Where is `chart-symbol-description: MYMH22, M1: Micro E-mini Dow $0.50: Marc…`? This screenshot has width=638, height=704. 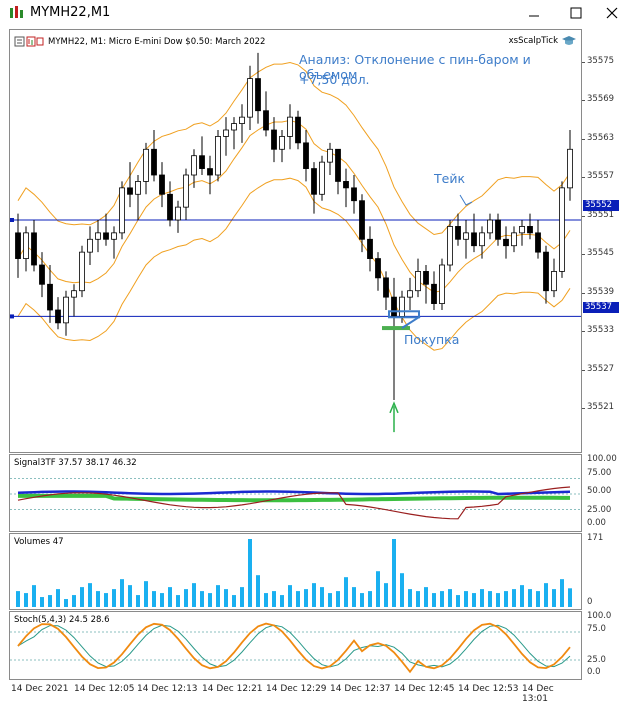 chart-symbol-description: MYMH22, M1: Micro E-mini Dow $0.50: Marc… is located at coordinates (157, 41).